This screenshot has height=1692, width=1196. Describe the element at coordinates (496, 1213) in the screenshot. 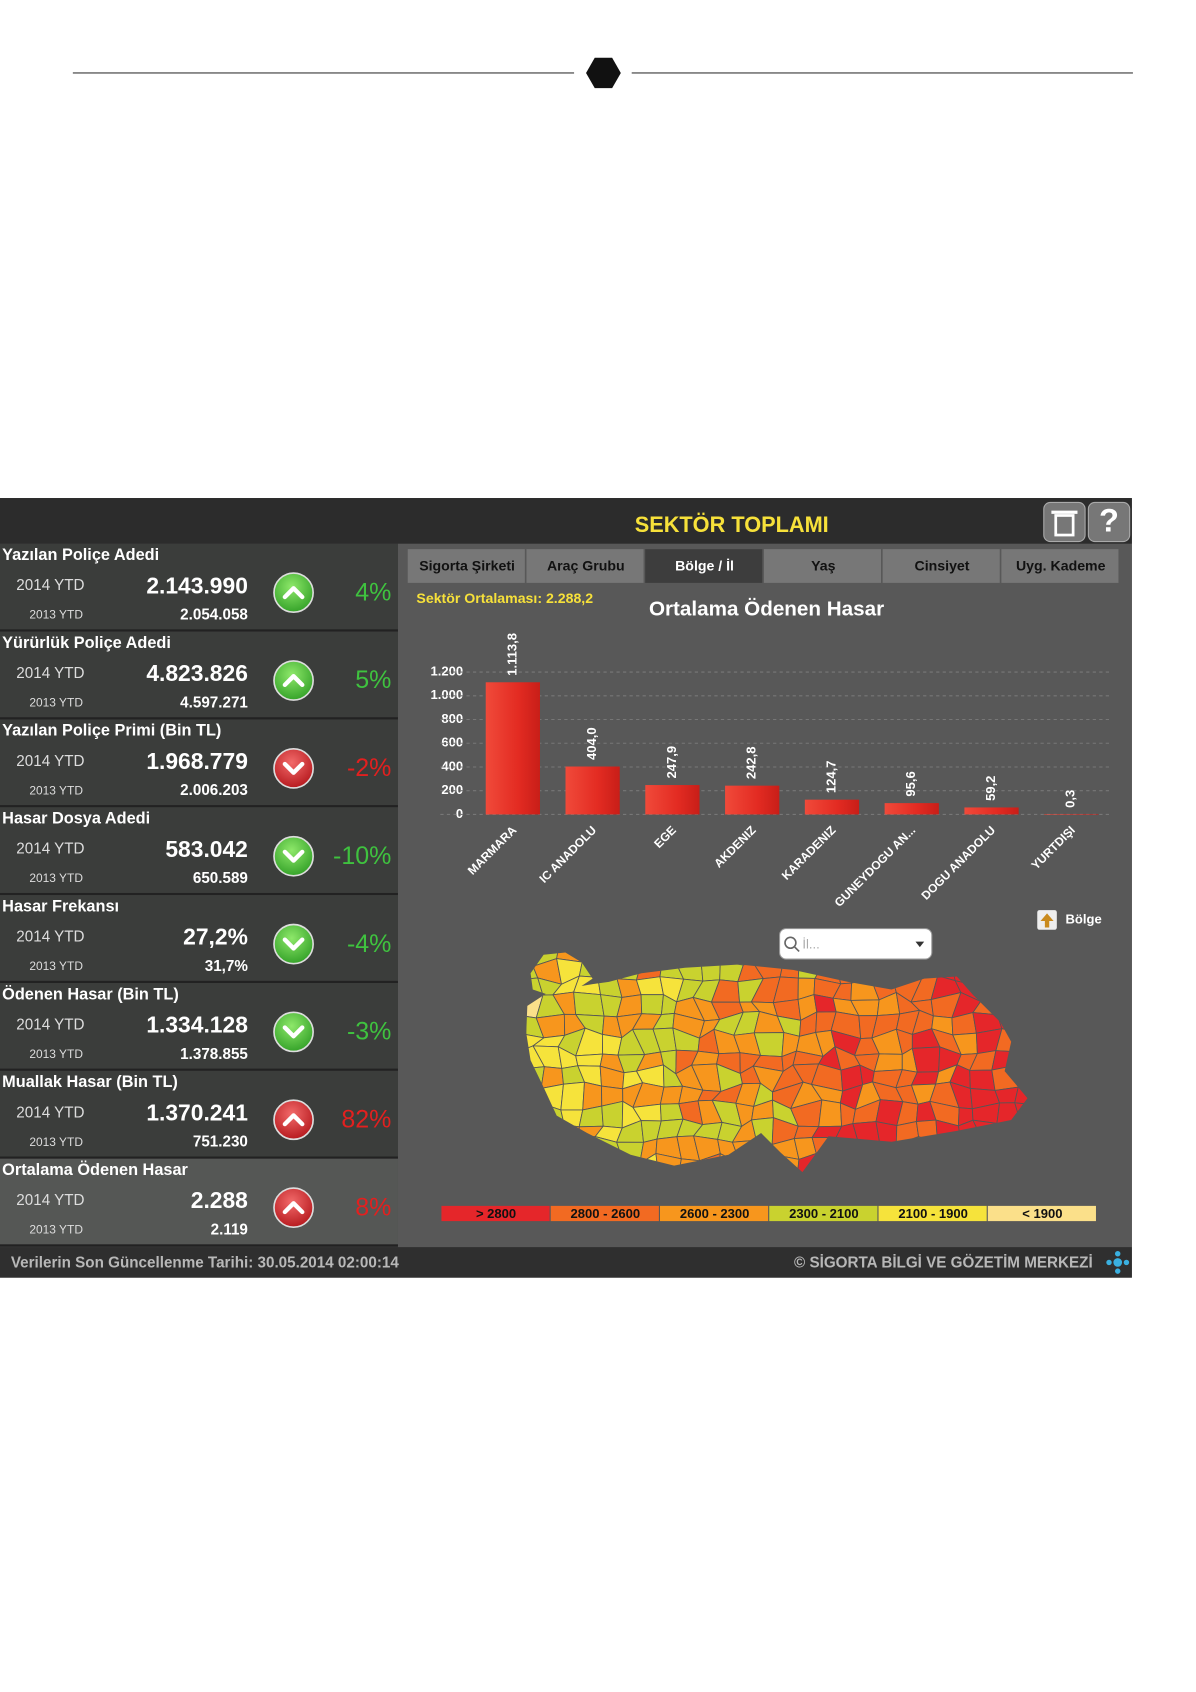

I see `legend-label: > 2800` at that location.